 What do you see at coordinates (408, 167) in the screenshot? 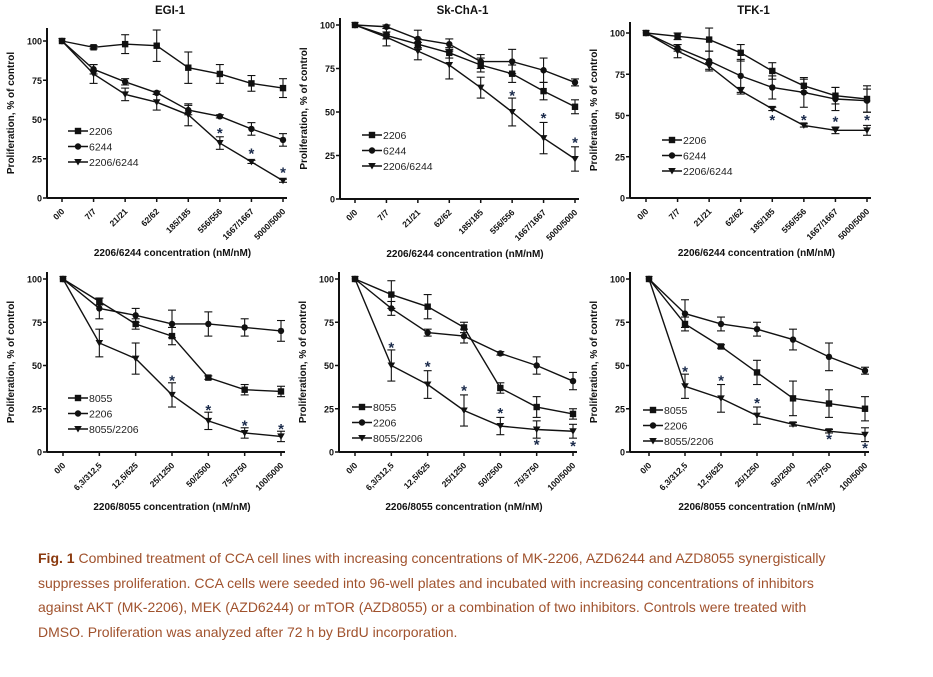
I see `legend-label: 2206/6244` at bounding box center [408, 167].